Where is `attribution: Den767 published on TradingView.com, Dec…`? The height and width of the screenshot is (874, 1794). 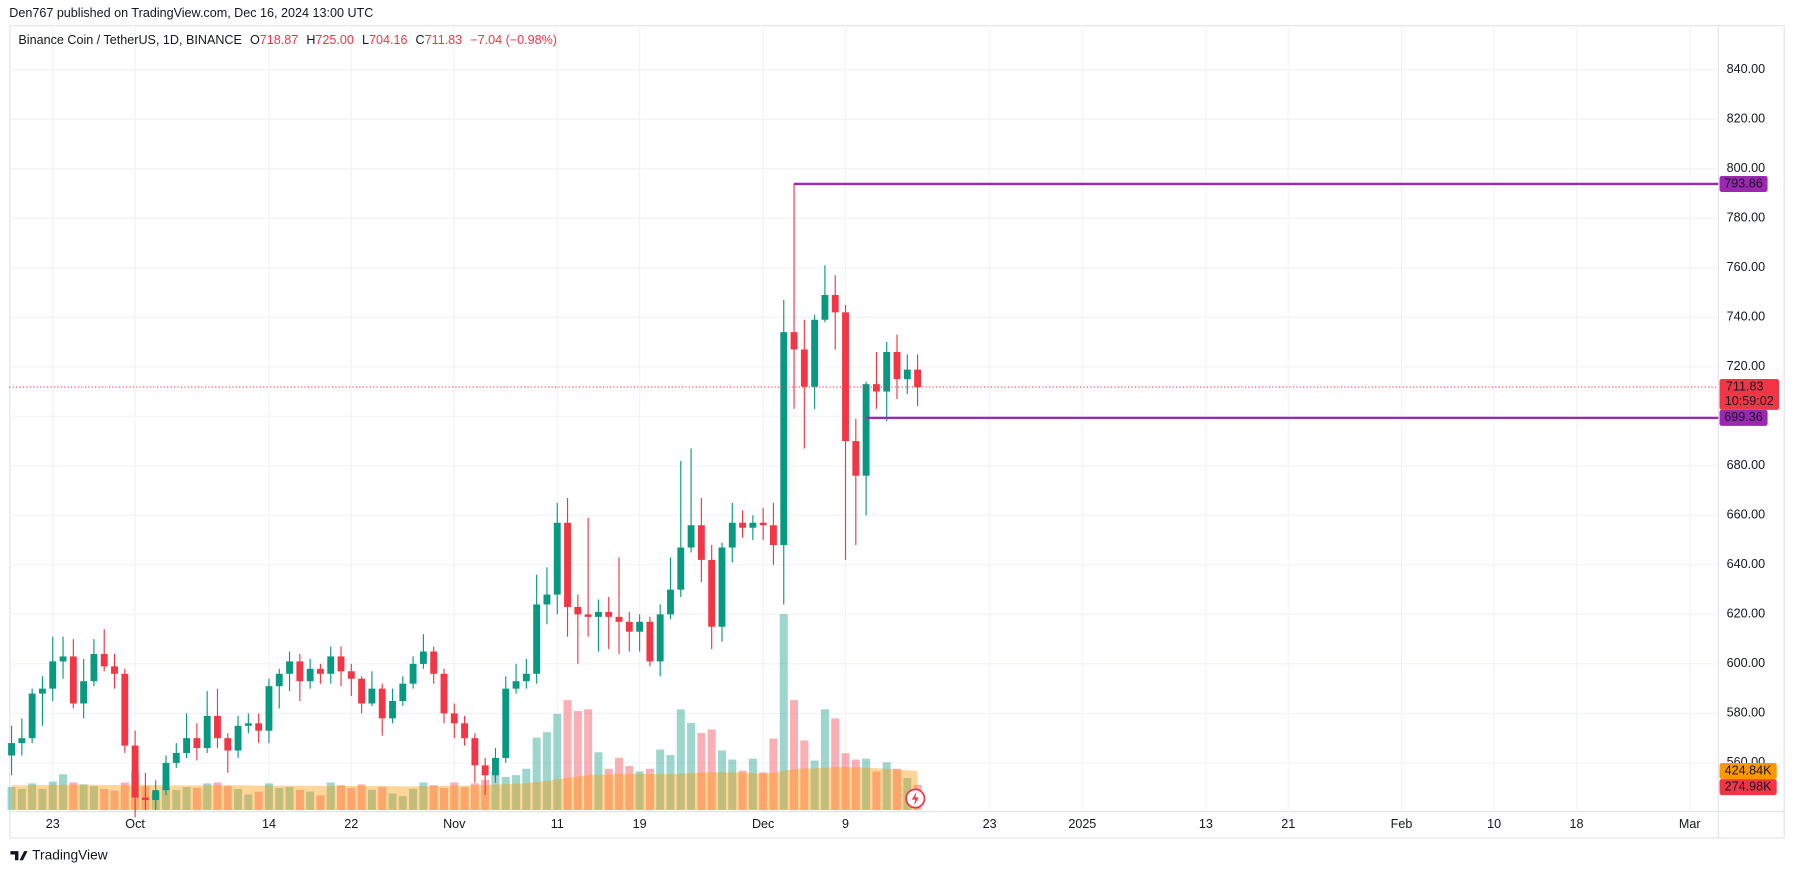
attribution: Den767 published on TradingView.com, Dec… is located at coordinates (191, 13).